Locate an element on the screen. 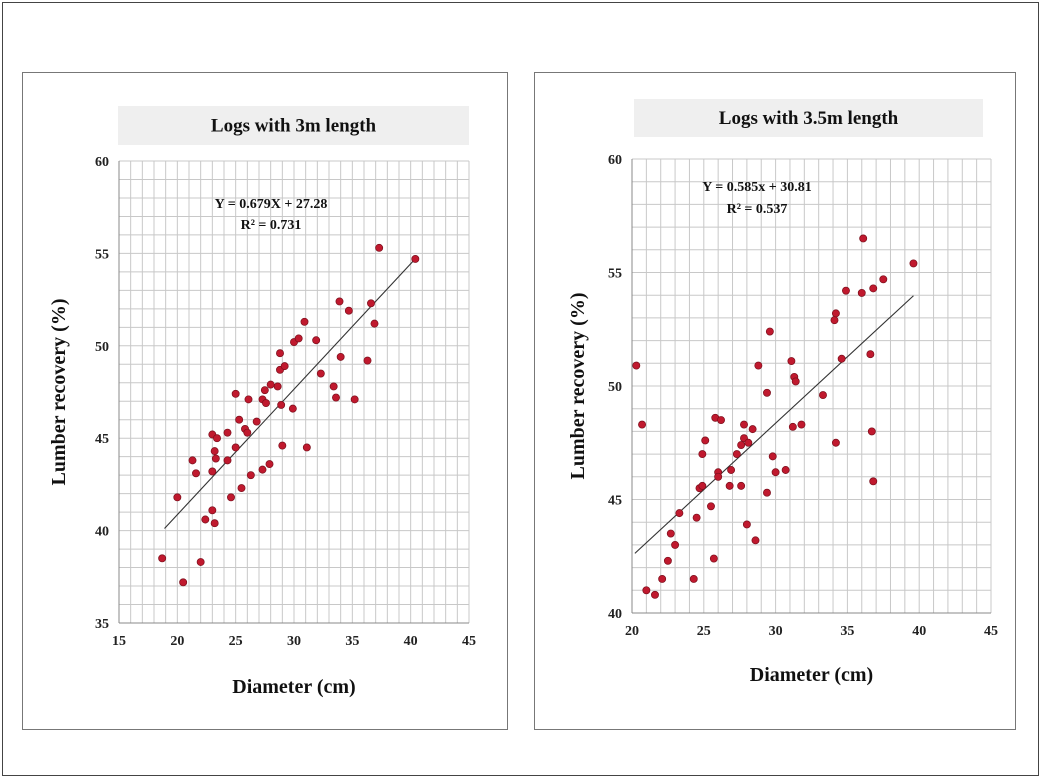 The width and height of the screenshot is (1043, 780). x-tick-label: 45 is located at coordinates (469, 641).